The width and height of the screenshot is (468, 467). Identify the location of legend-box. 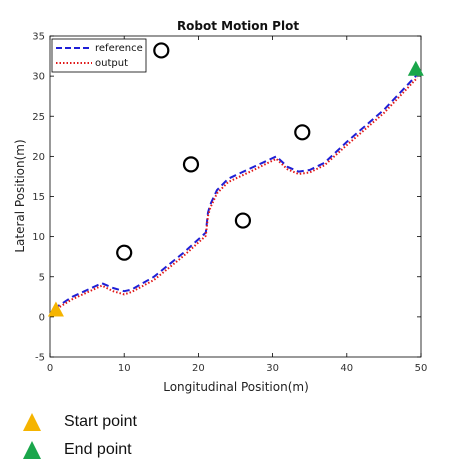
(99, 55).